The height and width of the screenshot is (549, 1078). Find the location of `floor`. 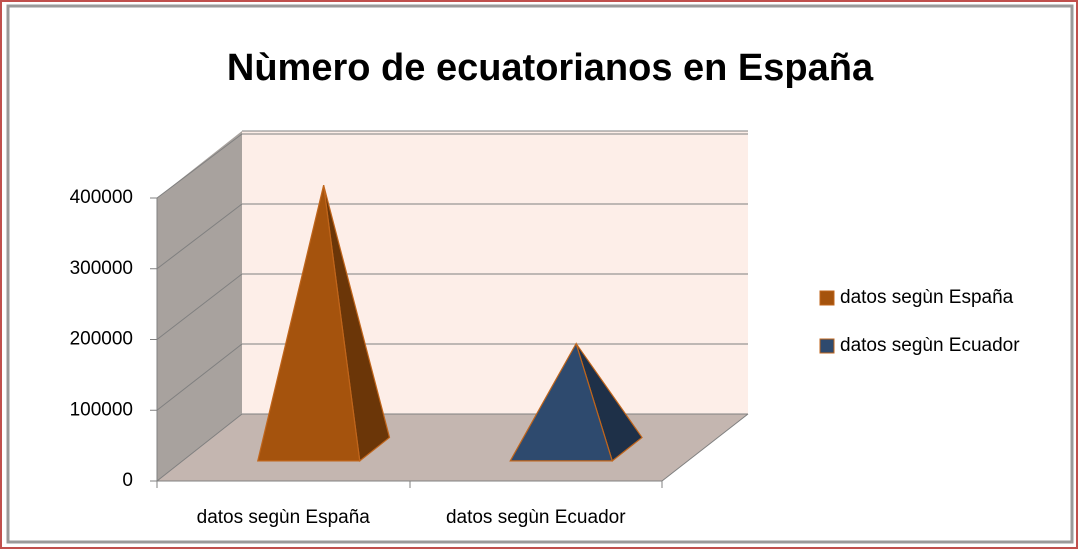

floor is located at coordinates (452, 447).